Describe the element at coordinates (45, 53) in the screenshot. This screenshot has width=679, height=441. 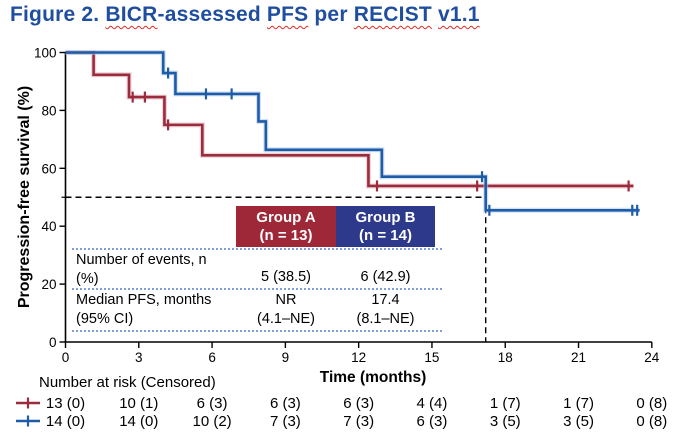
I see `y-tick-label: 100` at that location.